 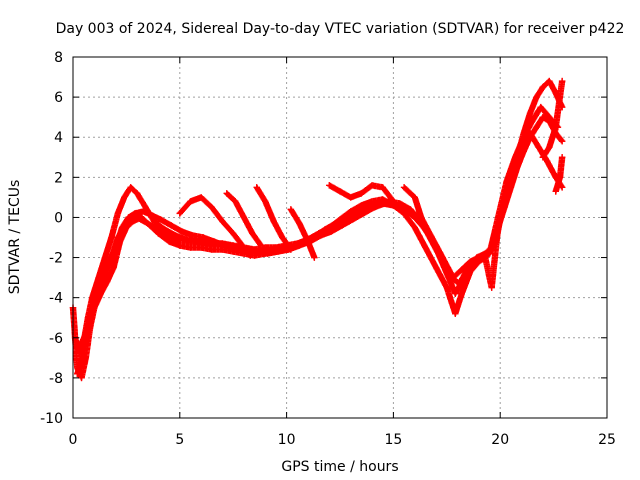 What do you see at coordinates (179, 440) in the screenshot?
I see `x-tick-label: 5` at bounding box center [179, 440].